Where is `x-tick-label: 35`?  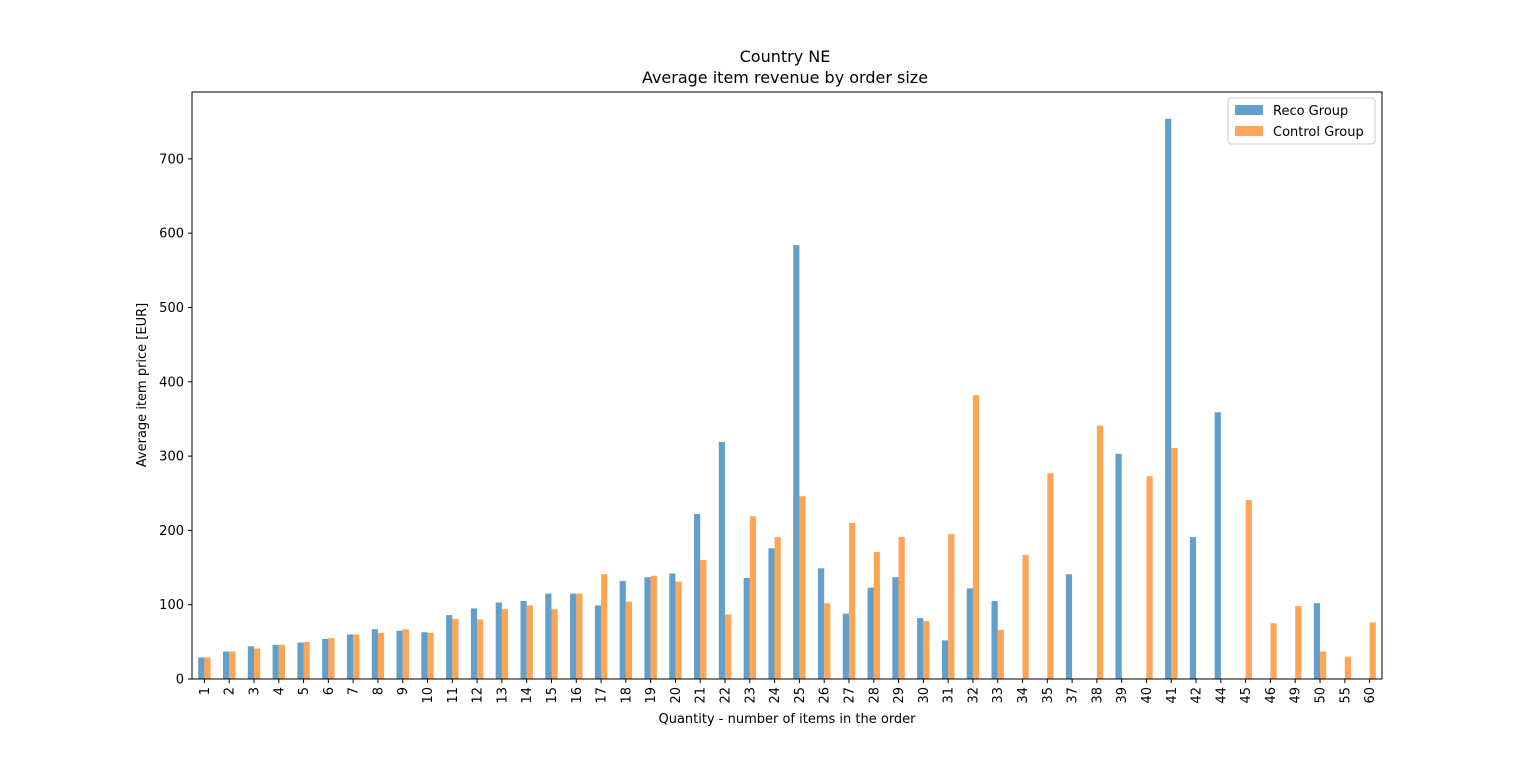 x-tick-label: 35 is located at coordinates (1048, 695).